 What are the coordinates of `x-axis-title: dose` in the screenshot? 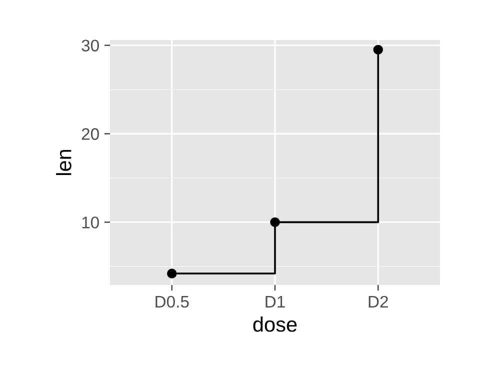 It's located at (275, 324).